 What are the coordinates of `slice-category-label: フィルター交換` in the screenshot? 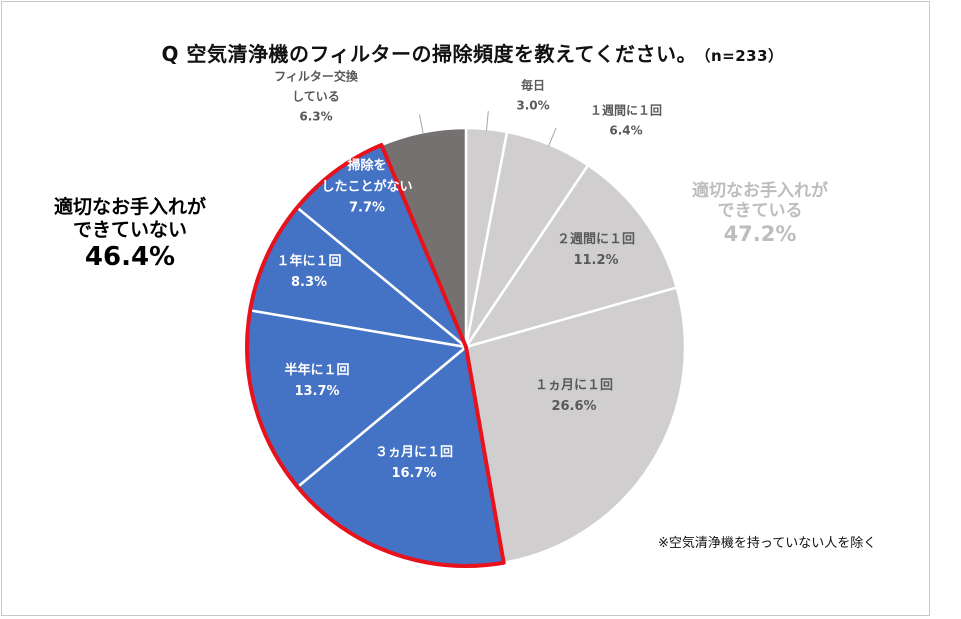 It's located at (316, 76).